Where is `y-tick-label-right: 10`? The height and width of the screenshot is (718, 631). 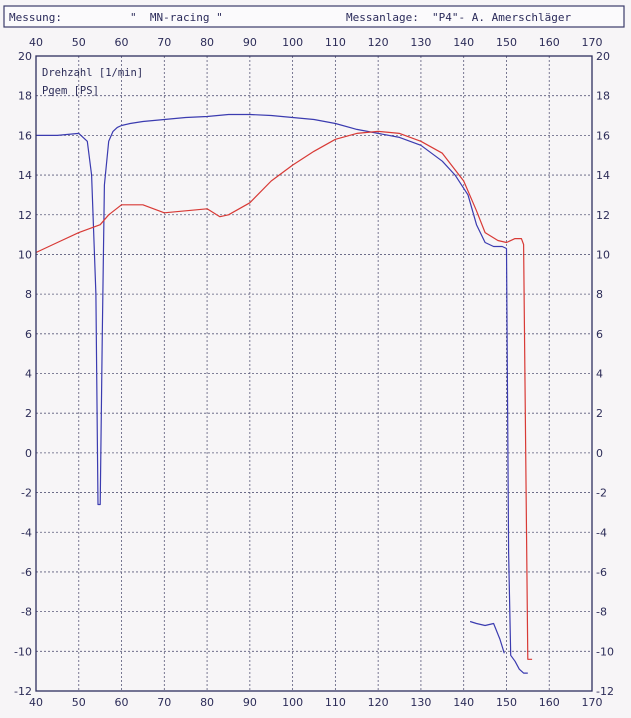
y-tick-label-right: 10 is located at coordinates (603, 254).